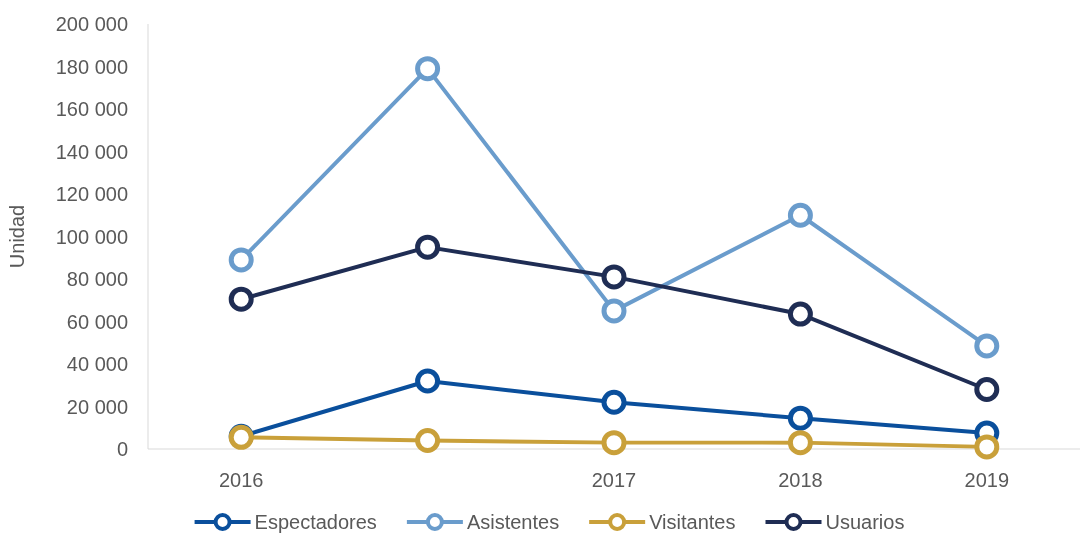 The height and width of the screenshot is (541, 1089). What do you see at coordinates (987, 480) in the screenshot?
I see `x-tick-label: 2019` at bounding box center [987, 480].